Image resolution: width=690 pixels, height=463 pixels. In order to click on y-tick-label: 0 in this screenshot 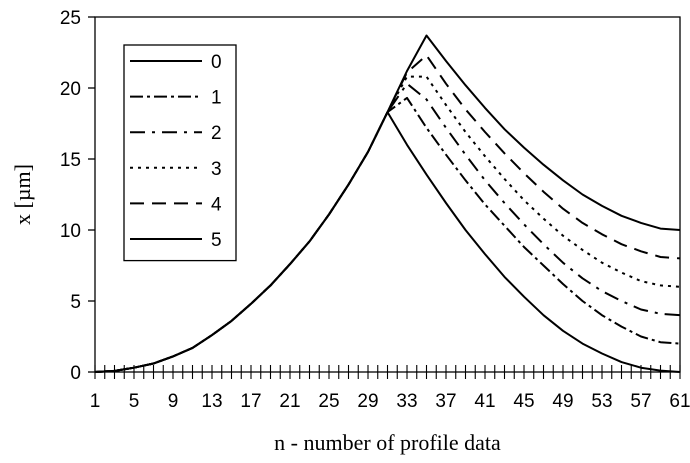, I will do `click(75, 373)`.